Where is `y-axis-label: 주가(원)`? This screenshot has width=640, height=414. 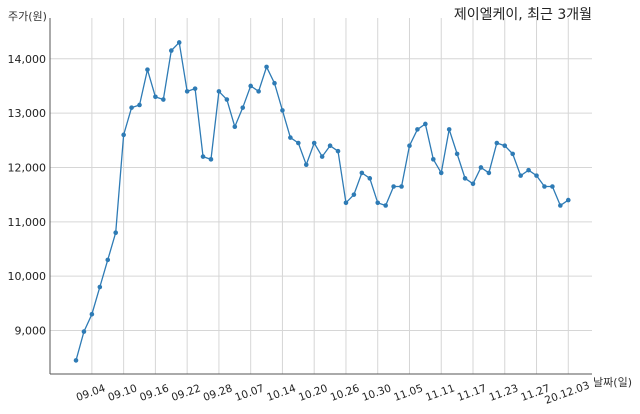 y-axis-label: 주가(원) is located at coordinates (27, 16).